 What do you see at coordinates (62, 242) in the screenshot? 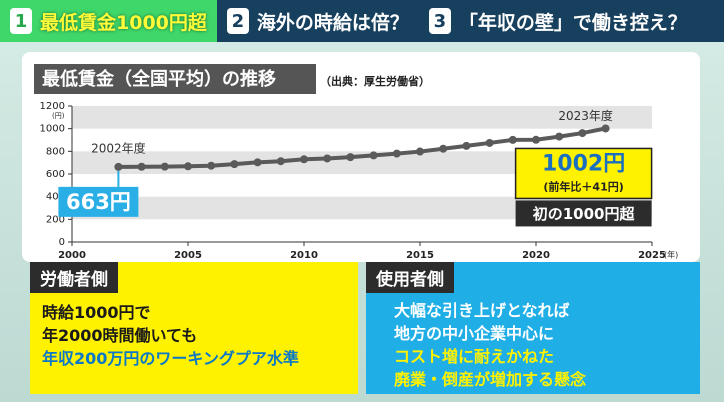
I see `y-tick-label: 0` at bounding box center [62, 242].